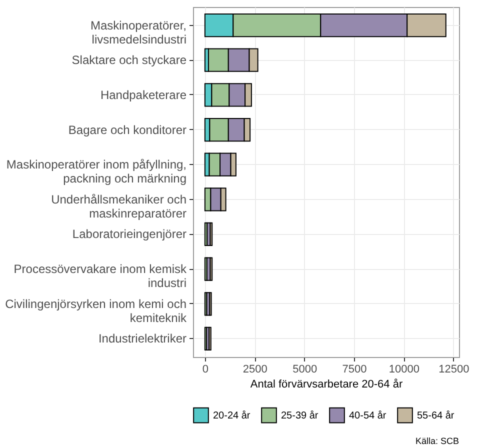 Image resolution: width=488 pixels, height=446 pixels. Describe the element at coordinates (305, 370) in the screenshot. I see `x-tick-label: 5000` at that location.